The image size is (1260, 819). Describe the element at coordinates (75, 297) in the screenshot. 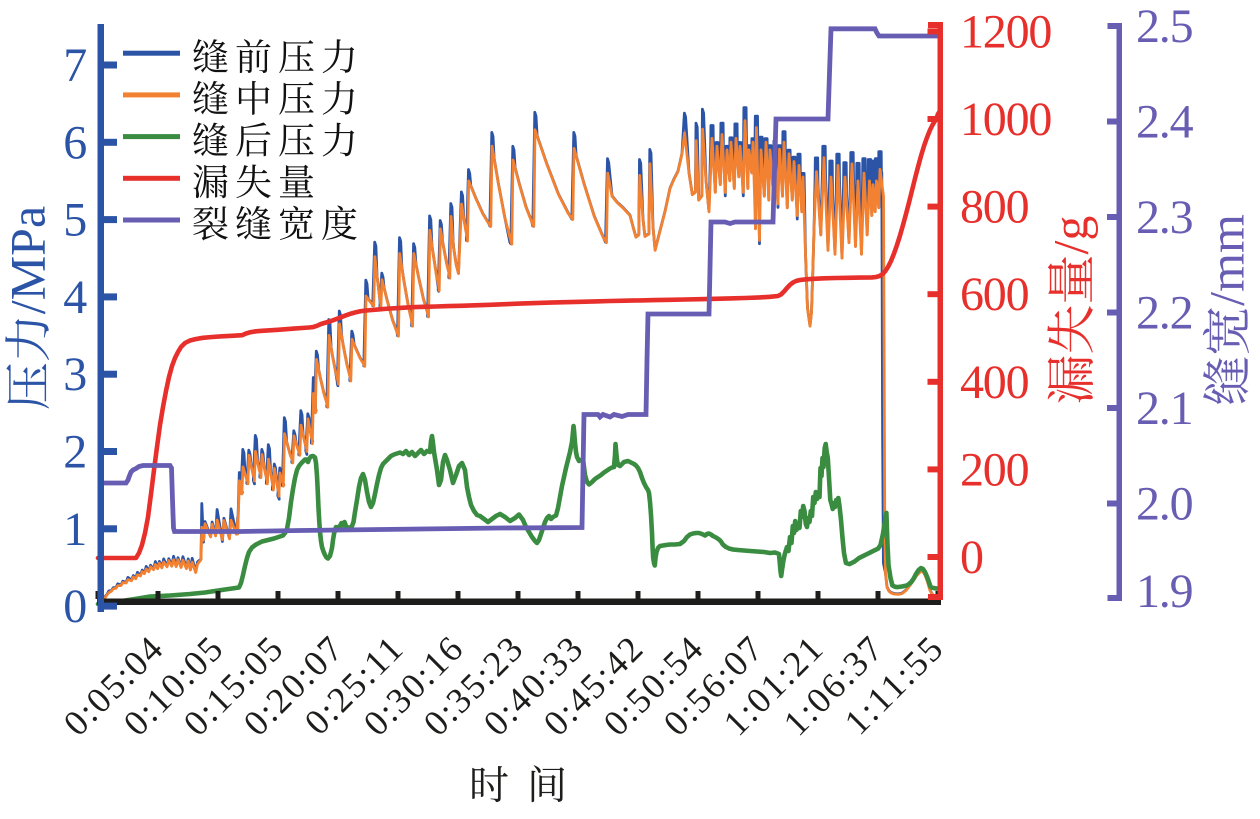

I see `svg-text: 4` at that location.